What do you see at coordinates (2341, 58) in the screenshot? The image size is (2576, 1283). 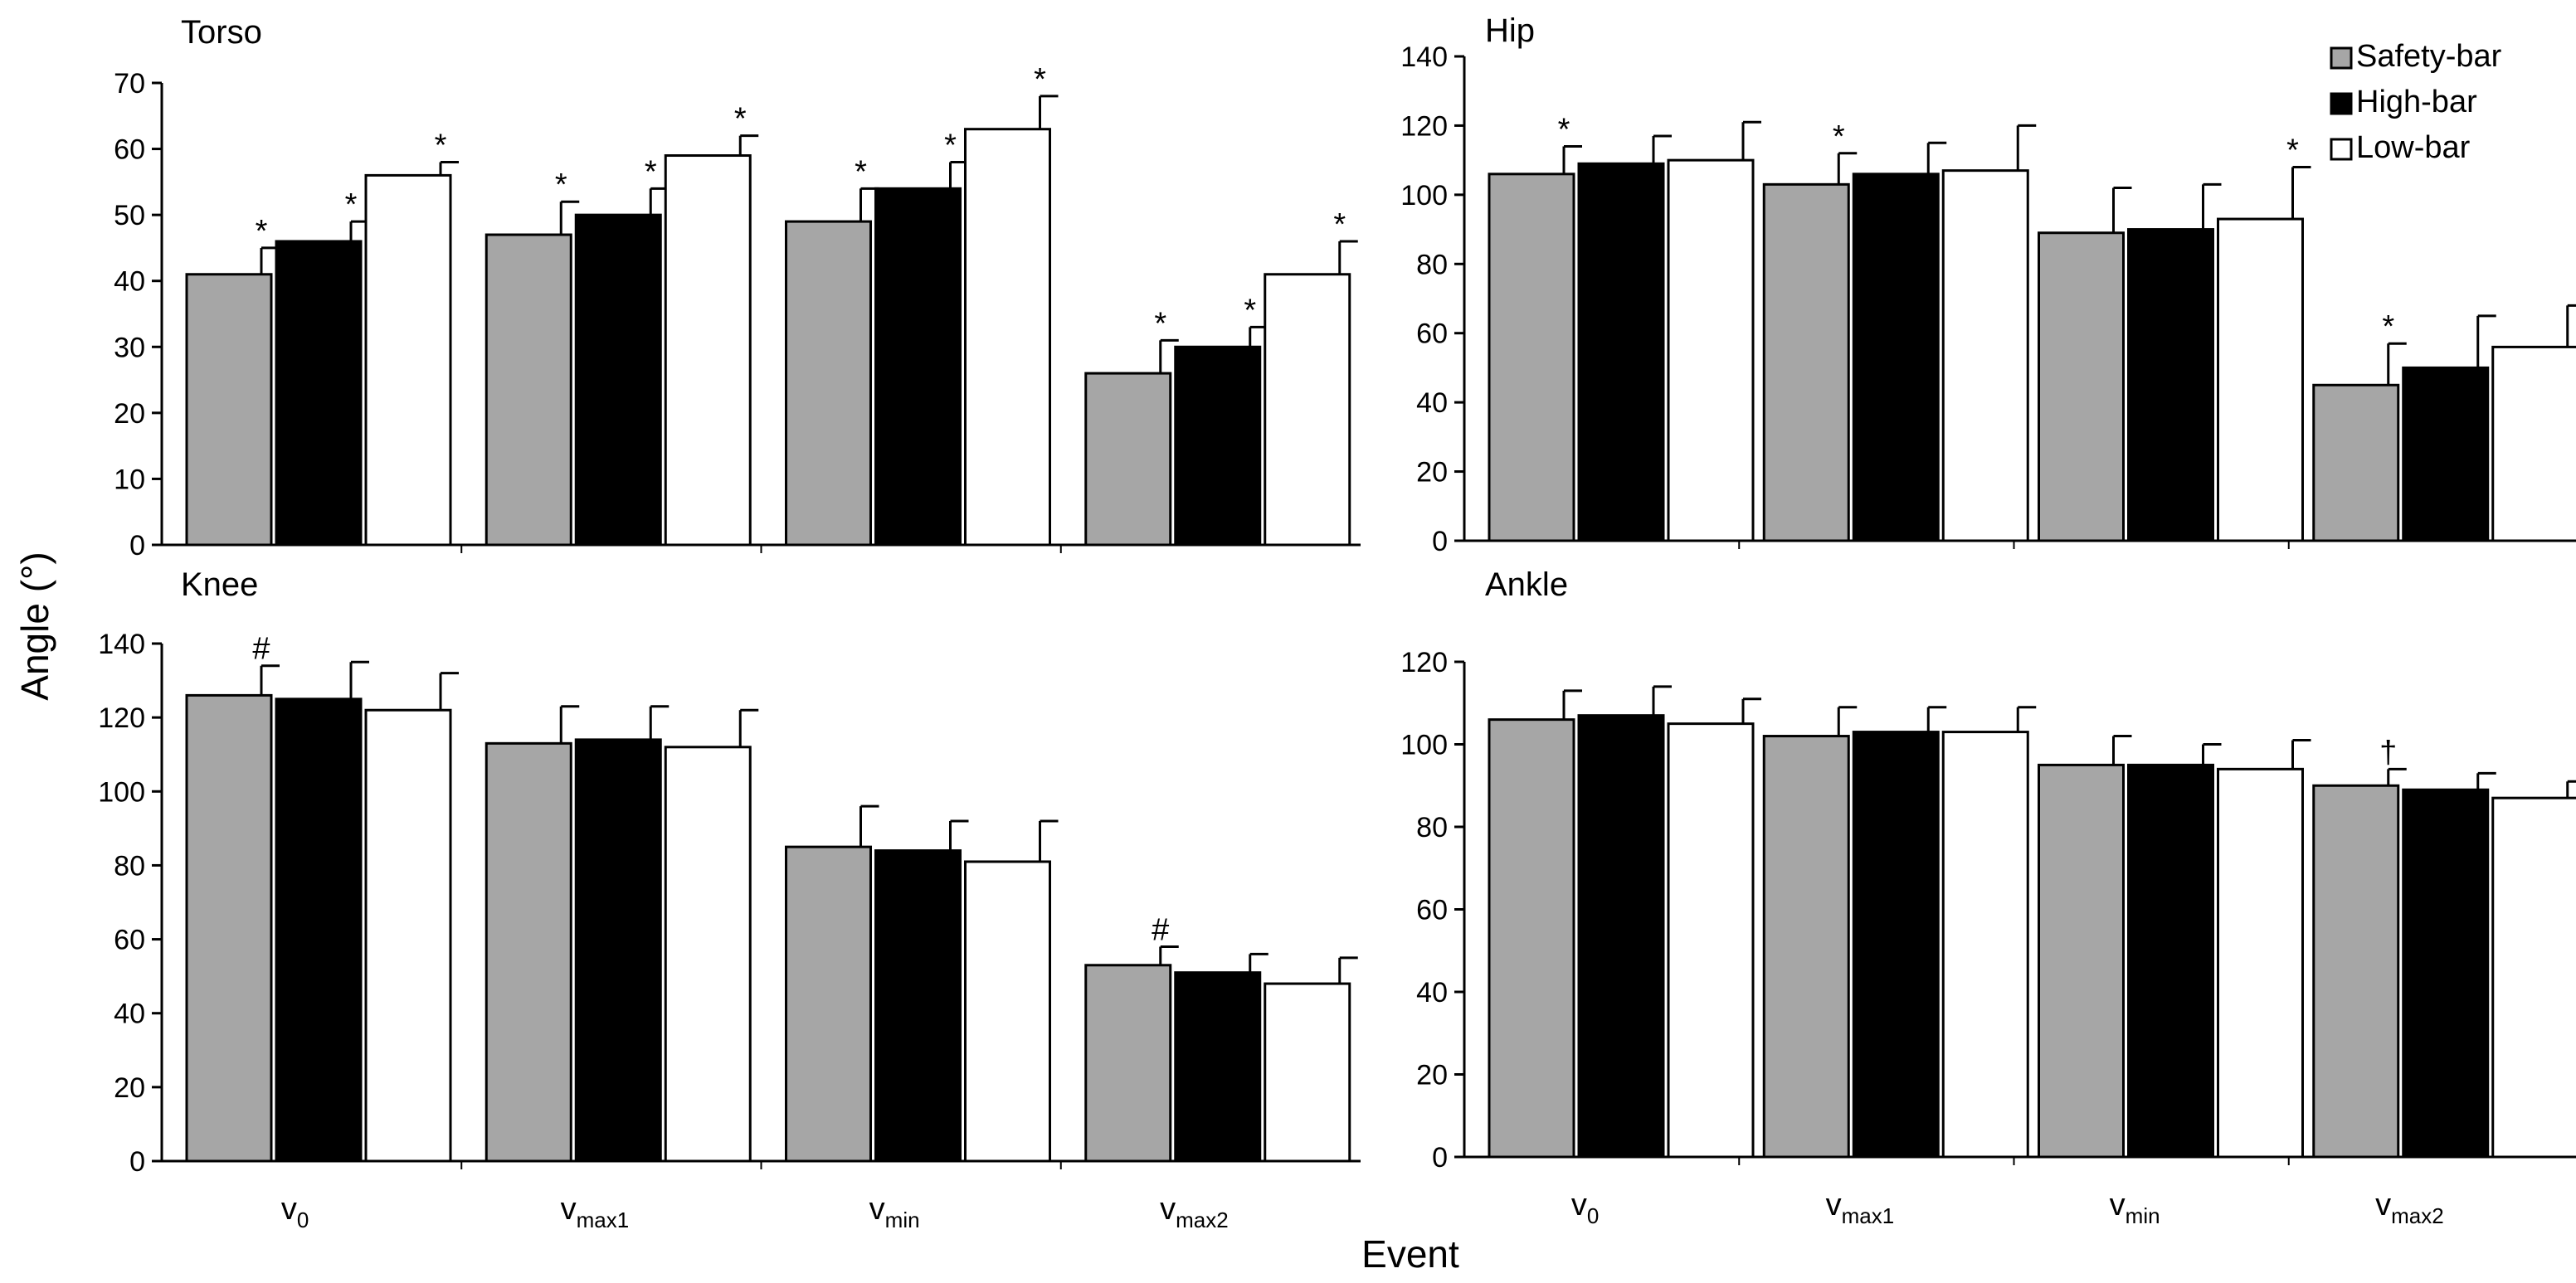 I see `safety-bar-legend-swatch` at bounding box center [2341, 58].